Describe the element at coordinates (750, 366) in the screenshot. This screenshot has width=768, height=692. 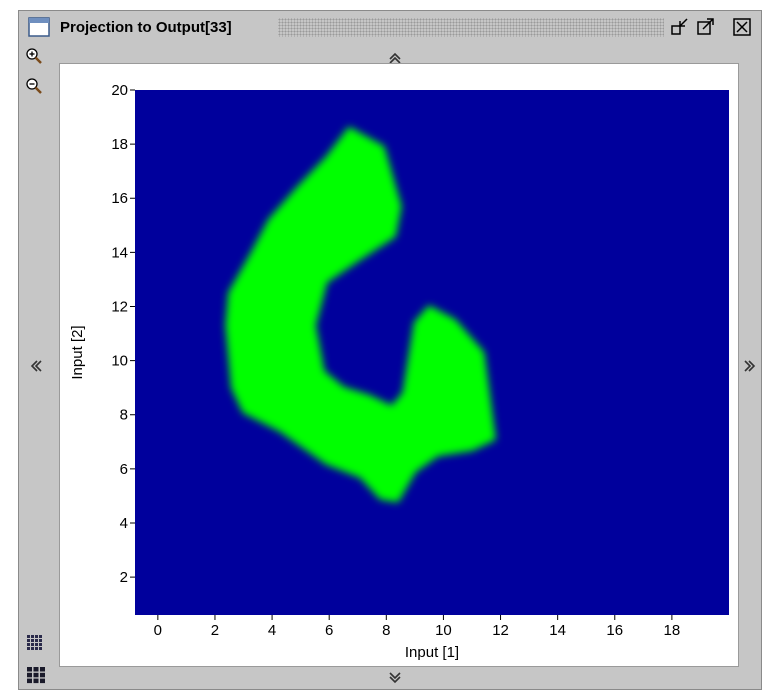
I see `chevron-right-icon` at that location.